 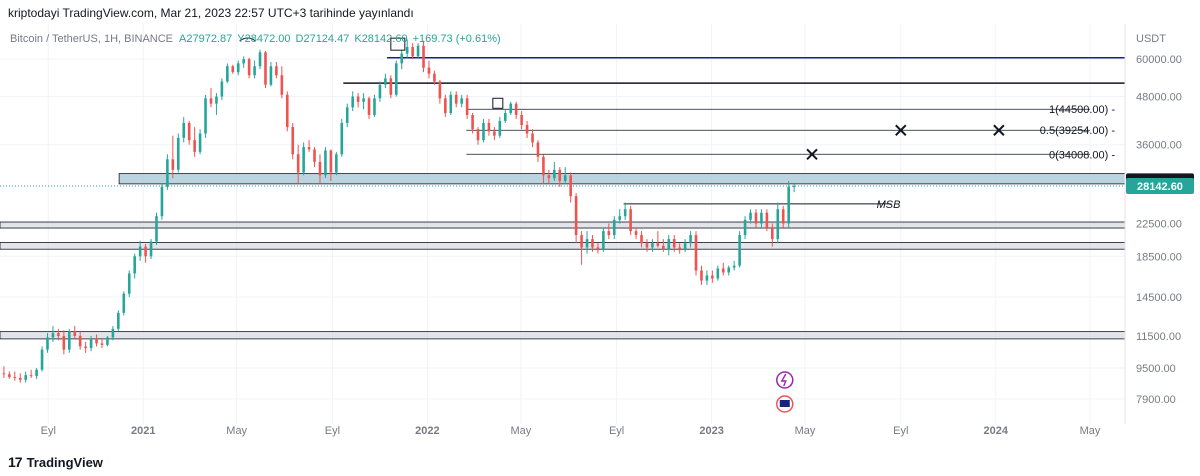 What do you see at coordinates (1156, 369) in the screenshot?
I see `y-tick-label: 9500.00` at bounding box center [1156, 369].